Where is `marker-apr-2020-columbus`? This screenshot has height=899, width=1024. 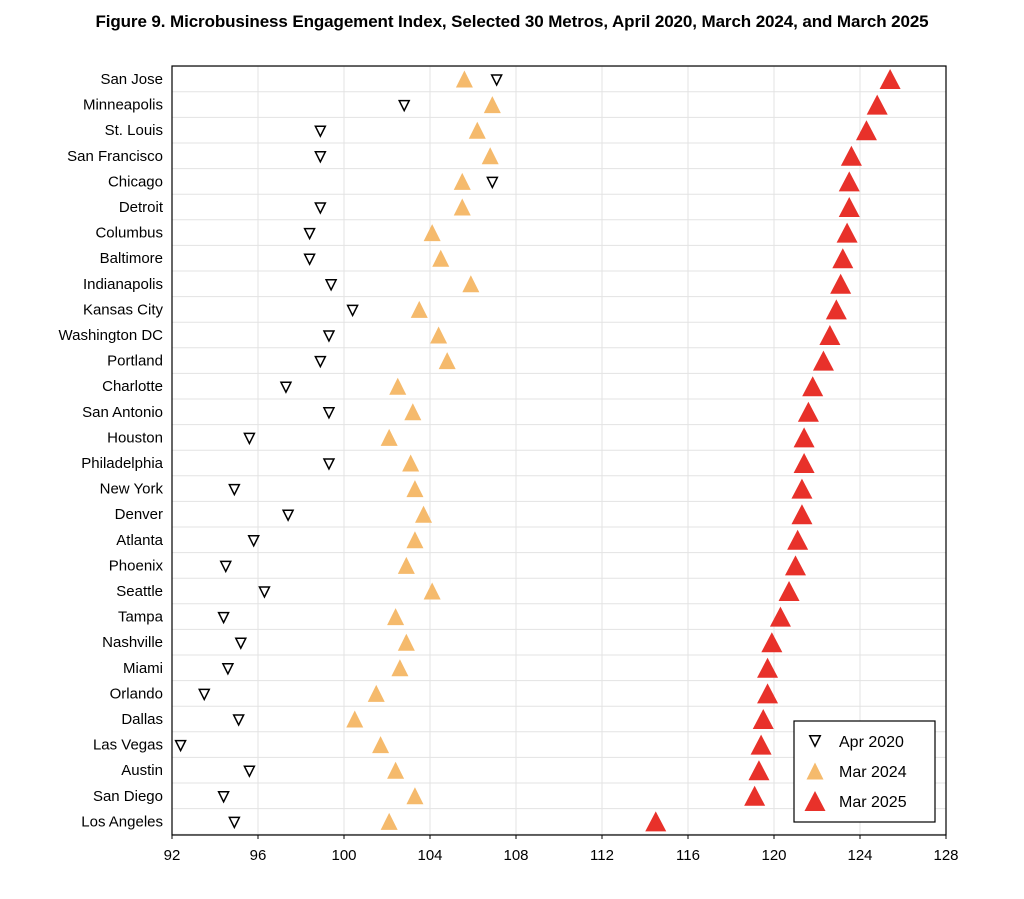
marker-apr-2020-columbus is located at coordinates (309, 234).